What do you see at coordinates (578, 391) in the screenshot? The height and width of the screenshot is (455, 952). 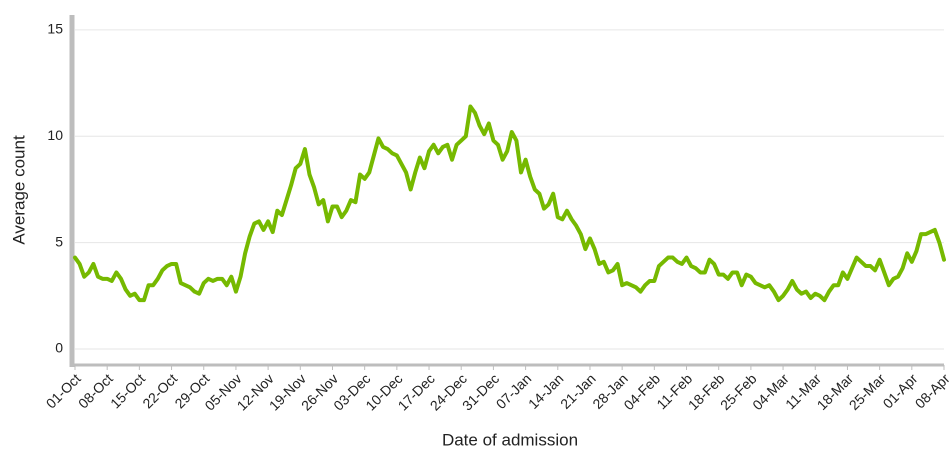 I see `x-tick-label: 21-Jan` at bounding box center [578, 391].